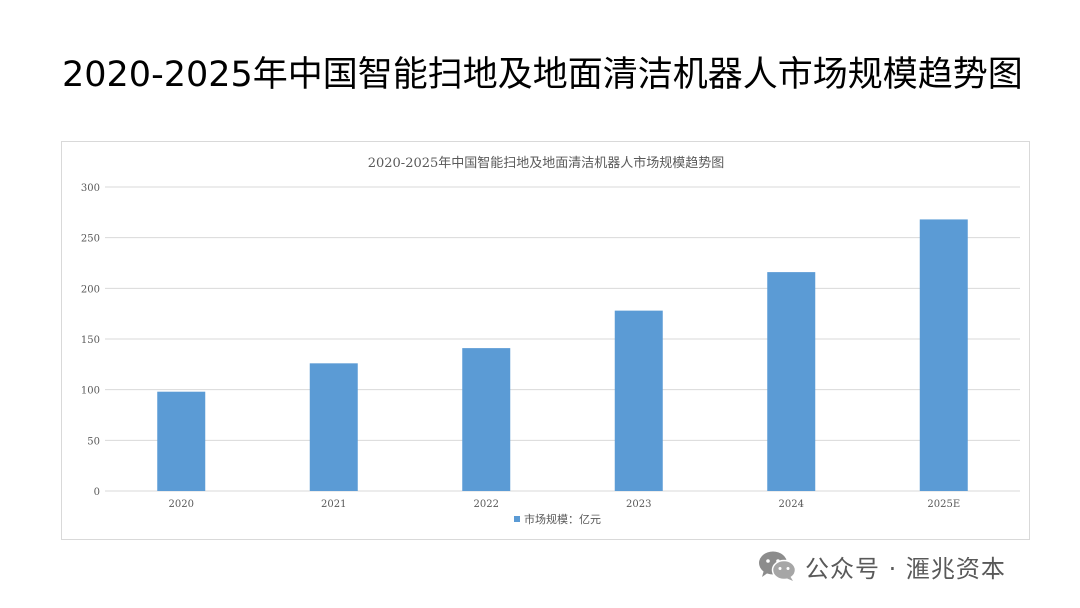  I want to click on x-tick-label: 2022, so click(486, 504).